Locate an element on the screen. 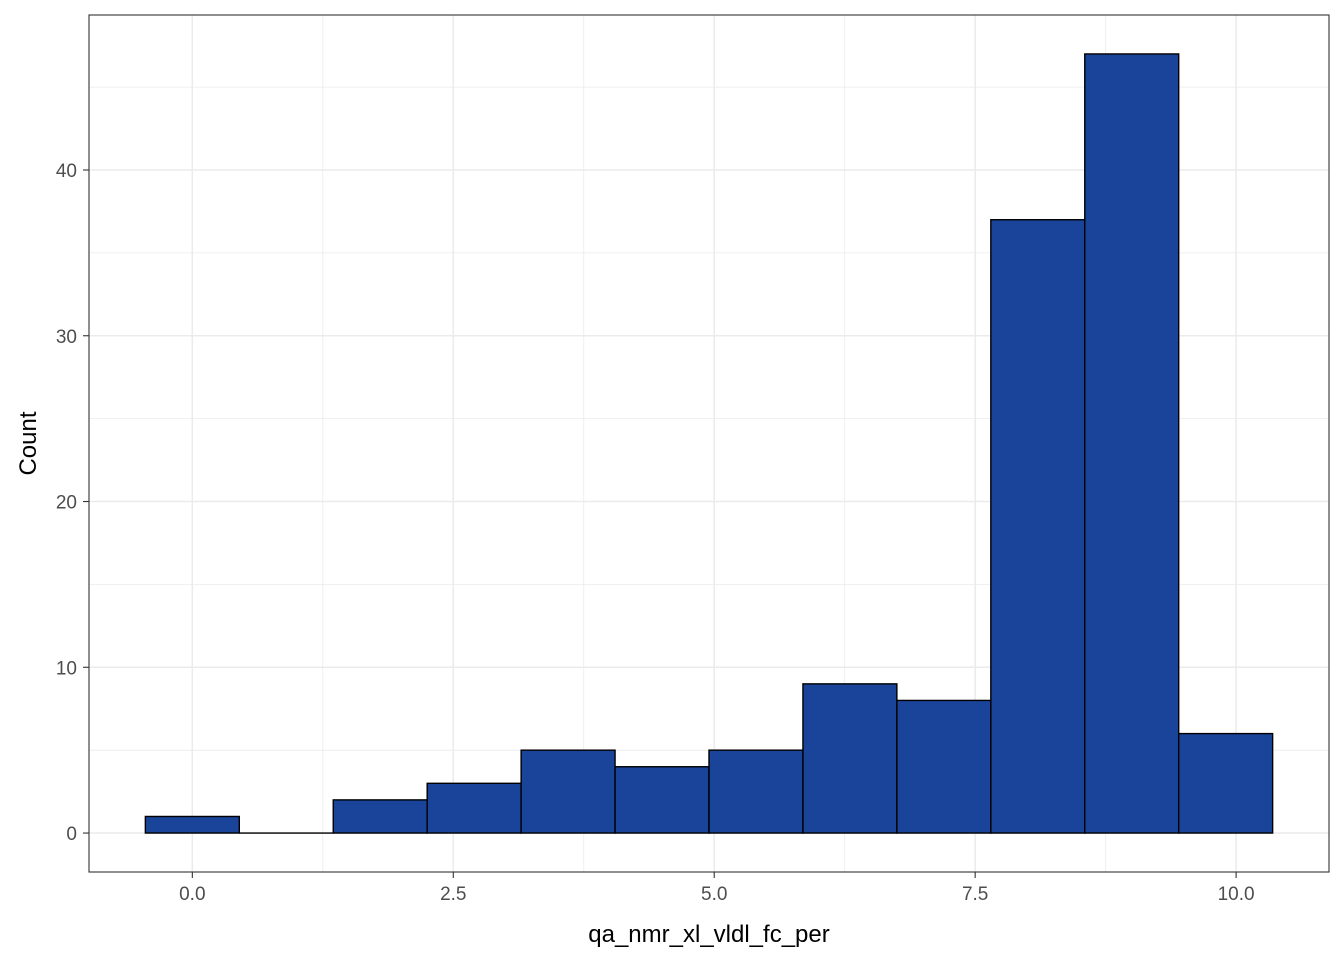 The height and width of the screenshot is (960, 1344). x-tick-label: 5.0 is located at coordinates (714, 894).